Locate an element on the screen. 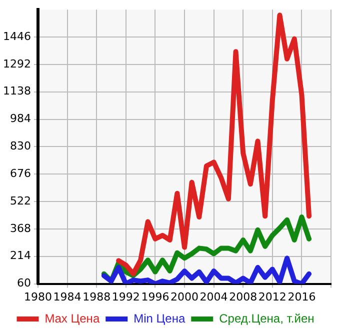 The width and height of the screenshot is (345, 335). y-tick-label: 830 is located at coordinates (20, 146).